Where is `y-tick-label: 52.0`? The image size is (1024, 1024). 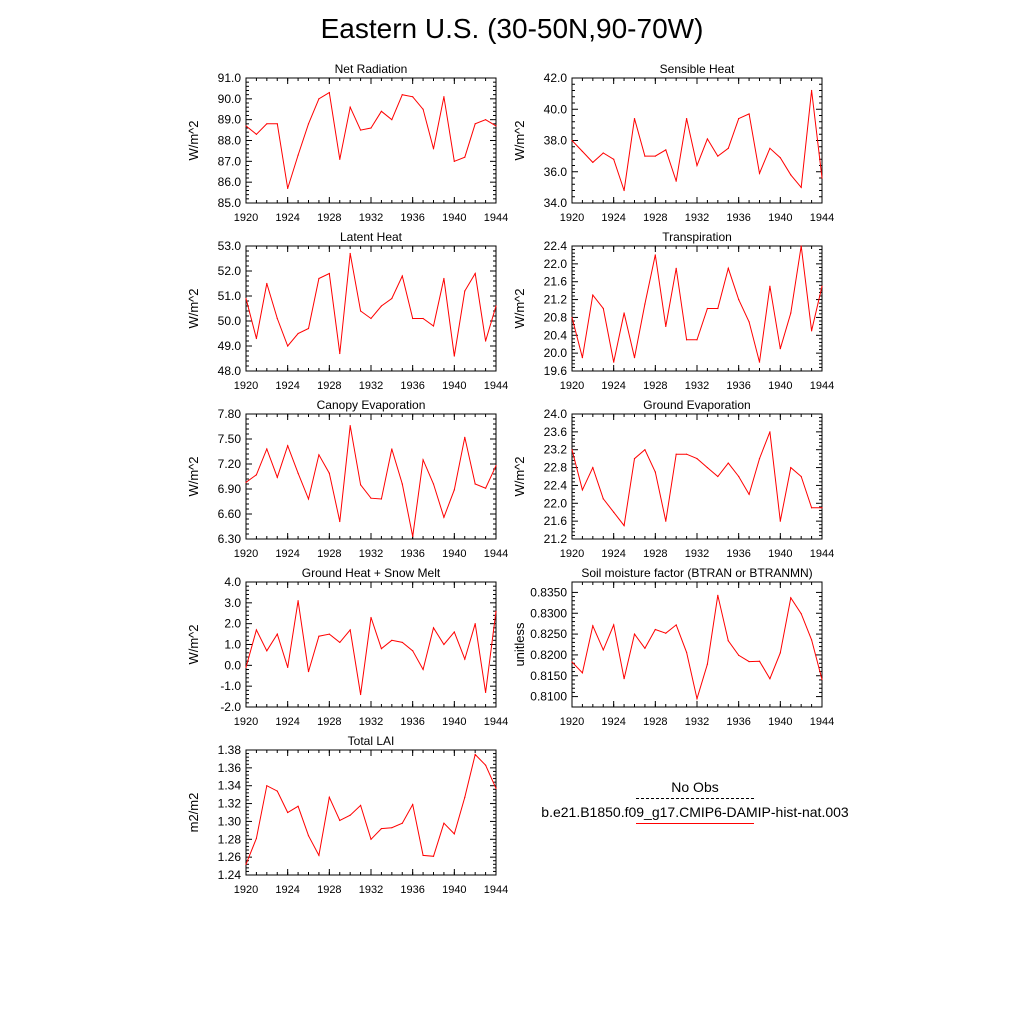 y-tick-label: 52.0 is located at coordinates (230, 271).